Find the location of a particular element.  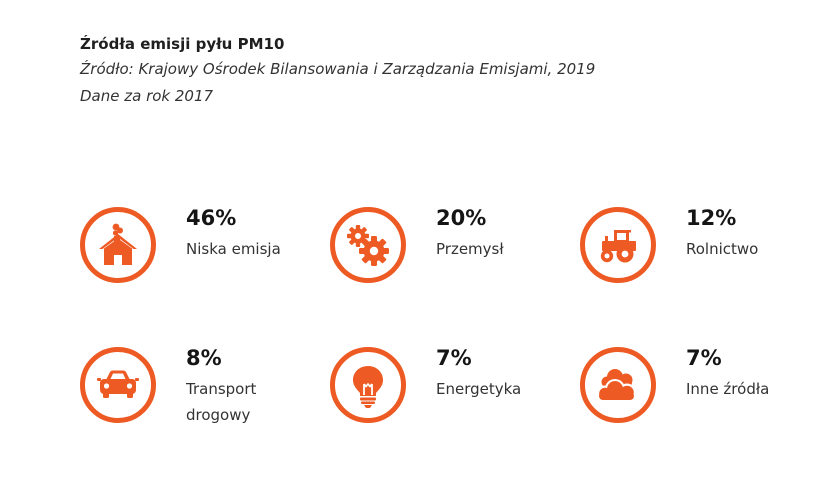

stat-energy: 7% Energetyka is located at coordinates (445, 391).